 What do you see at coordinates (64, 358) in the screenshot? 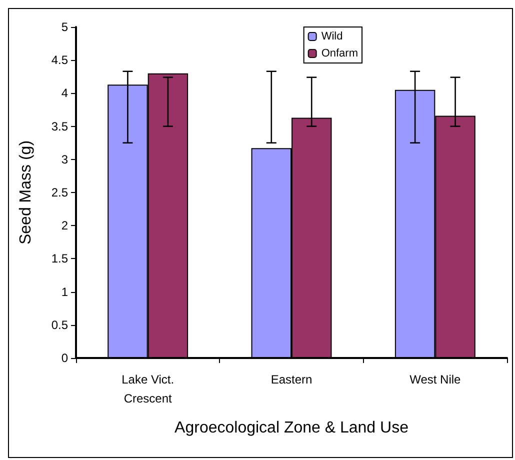
I see `y-tick-label: 0` at bounding box center [64, 358].